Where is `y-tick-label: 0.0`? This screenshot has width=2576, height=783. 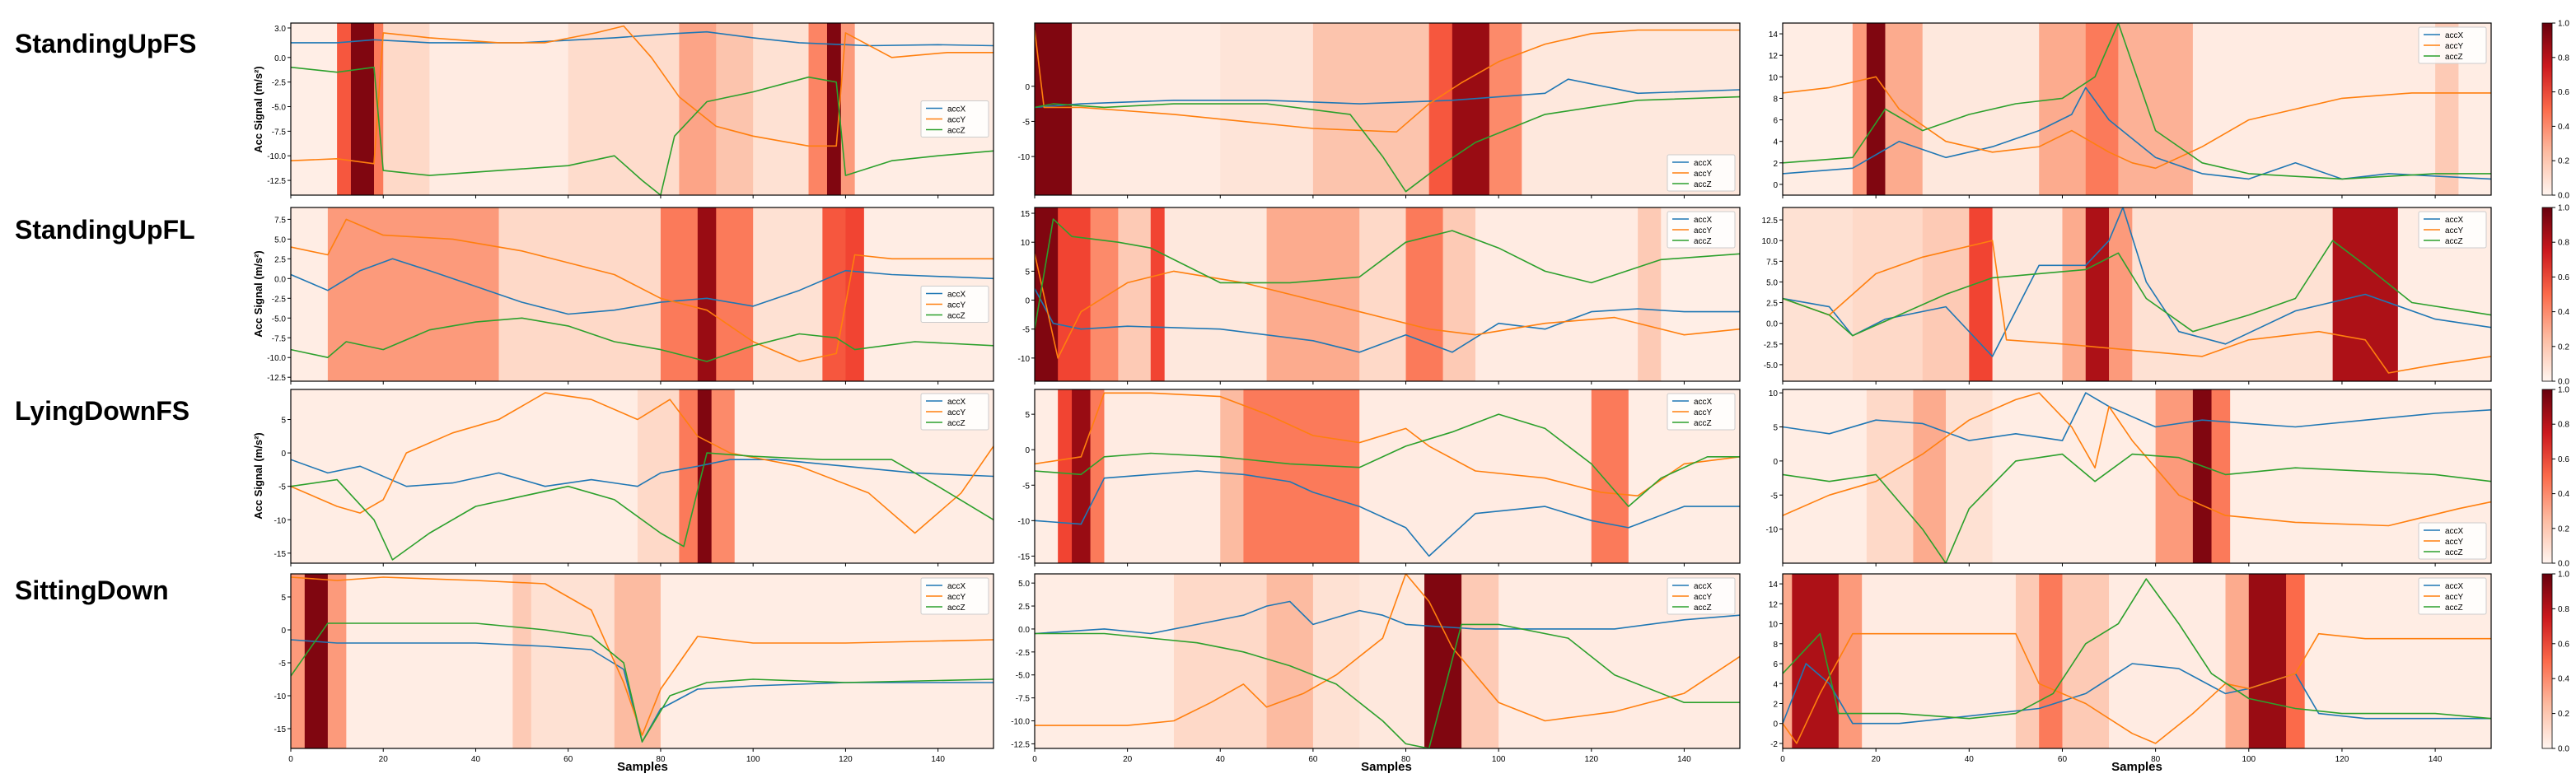 y-tick-label: 0.0 is located at coordinates (1024, 630).